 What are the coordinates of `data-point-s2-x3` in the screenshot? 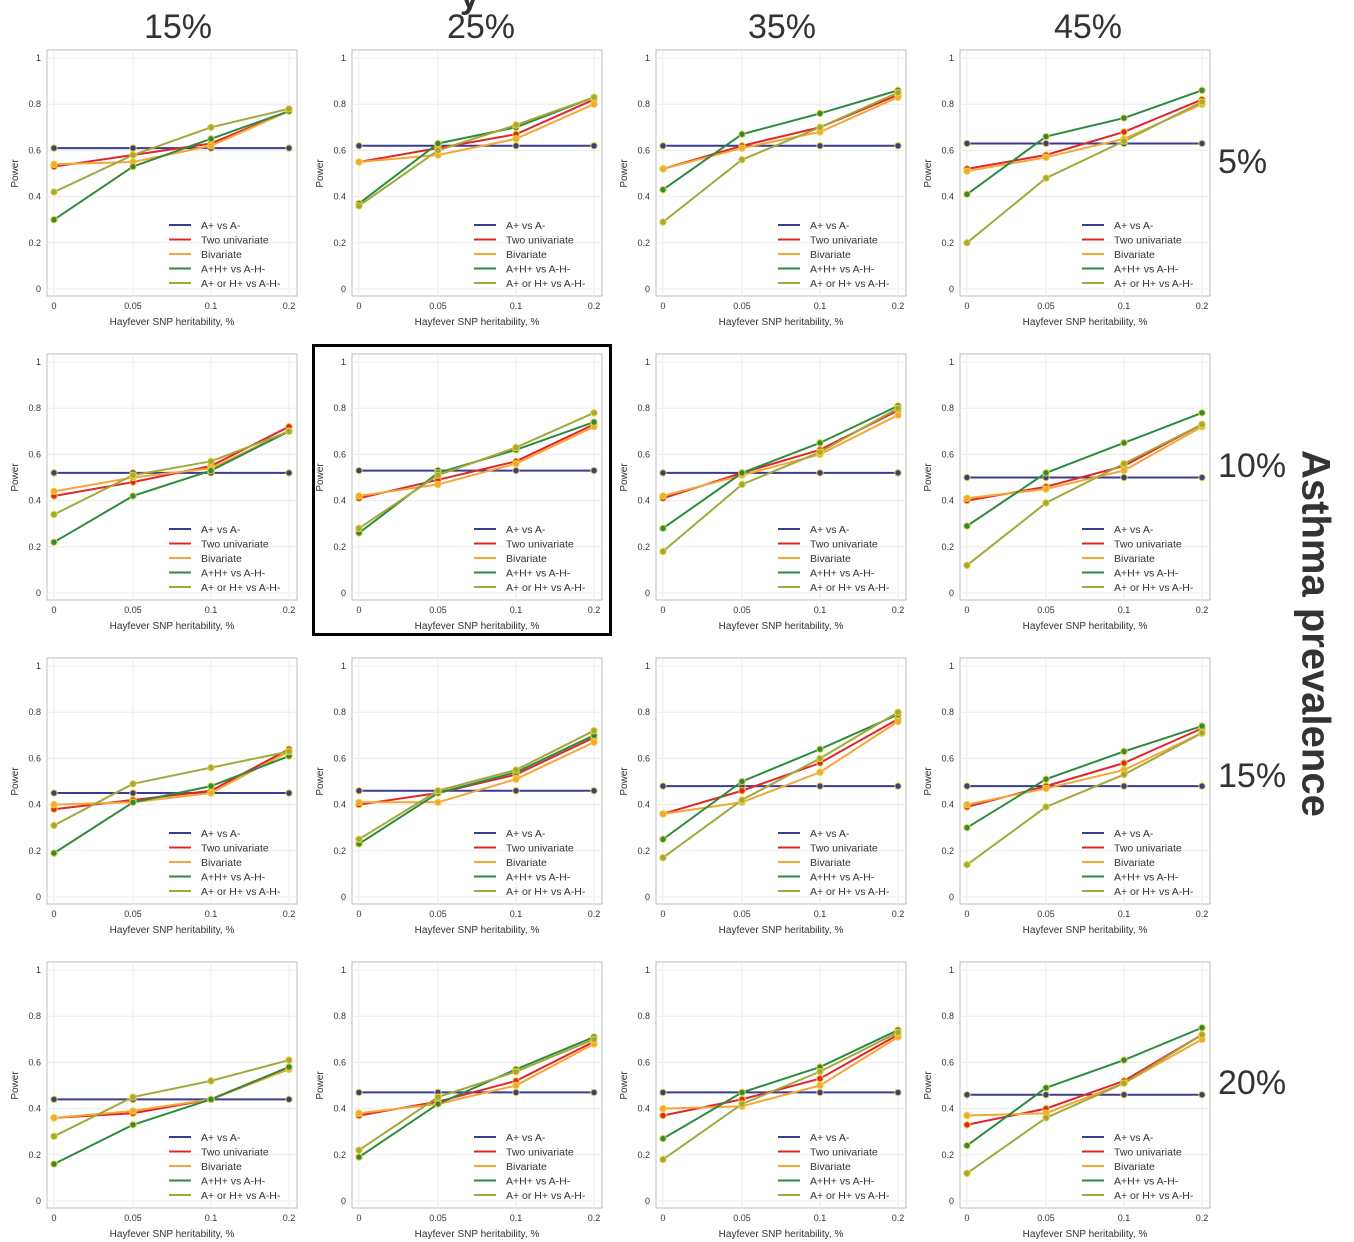 It's located at (820, 1078).